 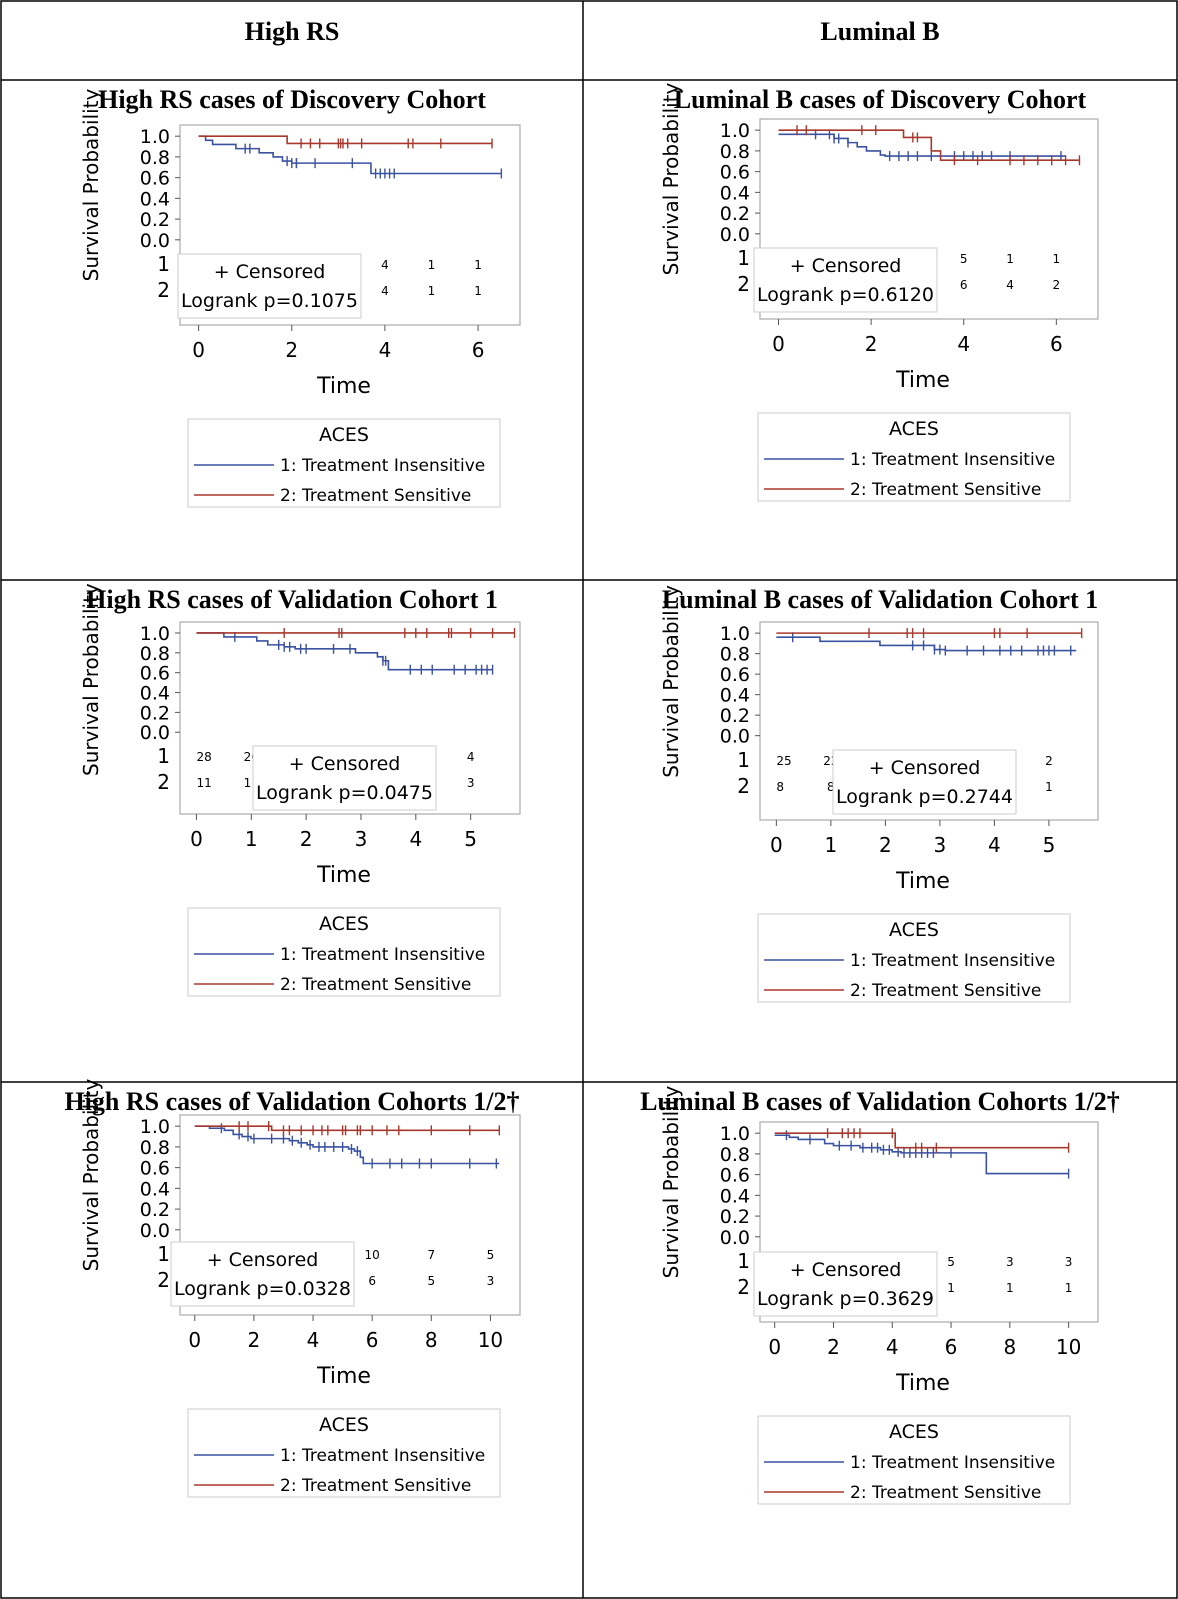 What do you see at coordinates (831, 845) in the screenshot?
I see `x-tick-label: 1` at bounding box center [831, 845].